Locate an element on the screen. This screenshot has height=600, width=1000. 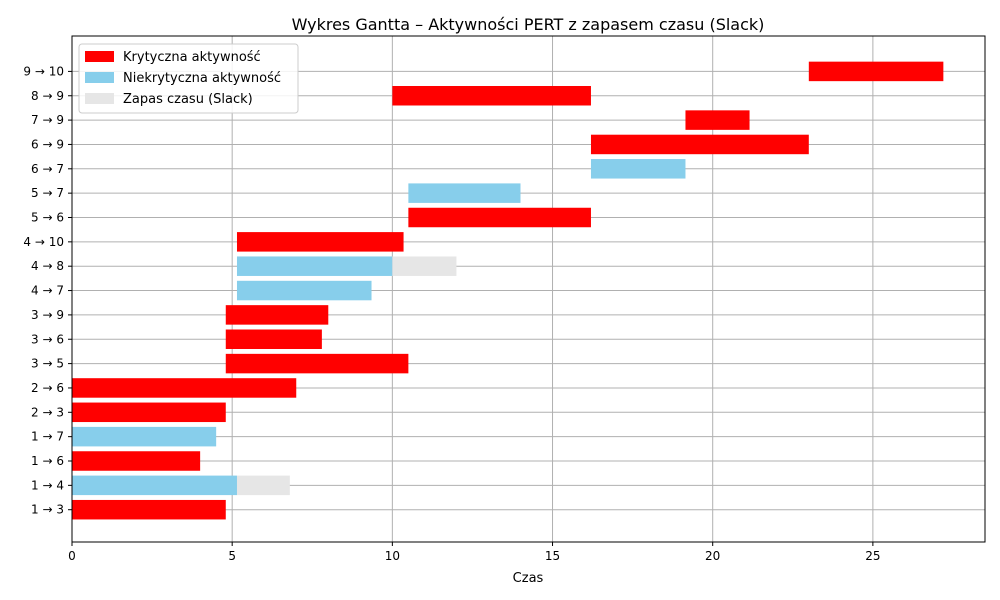
legend-swatch-noncritical is located at coordinates (99, 77).